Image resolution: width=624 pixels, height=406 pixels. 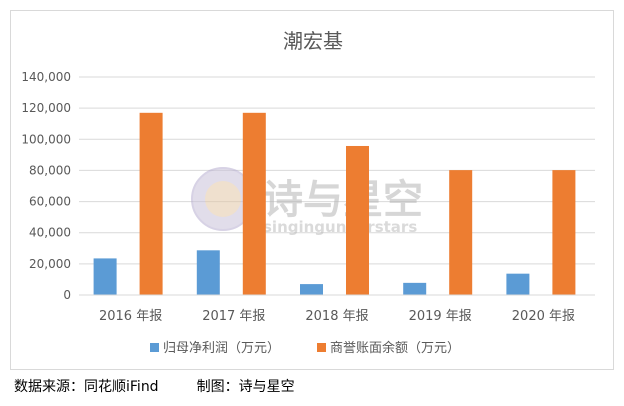 What do you see at coordinates (305, 348) in the screenshot?
I see `legend: 归母净利润（万元） 商誉账面余额（万元）` at bounding box center [305, 348].